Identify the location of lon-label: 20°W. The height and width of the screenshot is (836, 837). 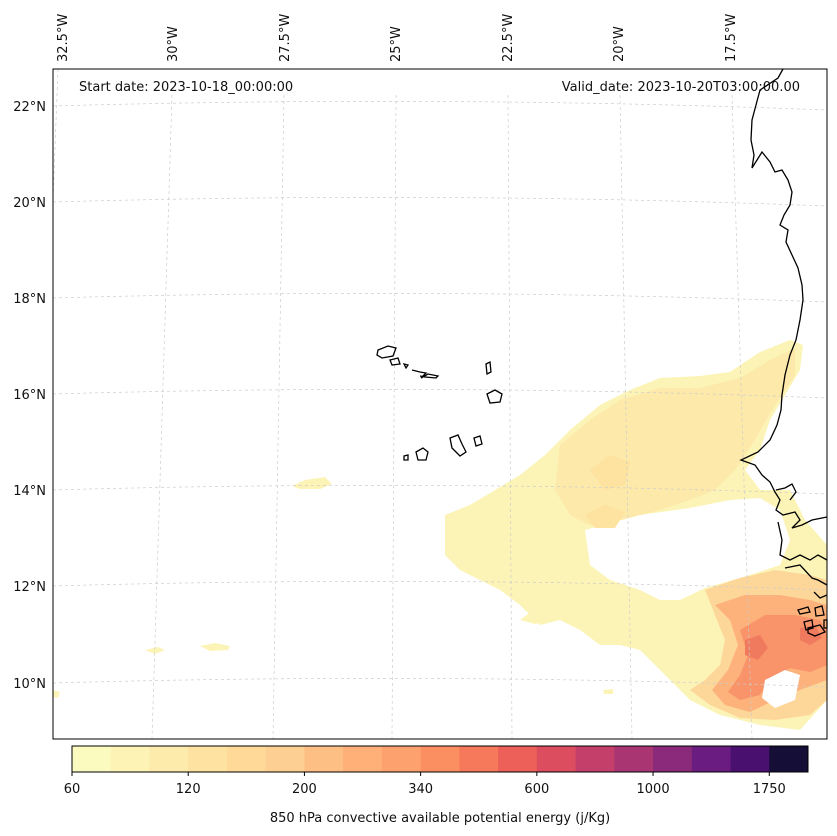
(619, 44).